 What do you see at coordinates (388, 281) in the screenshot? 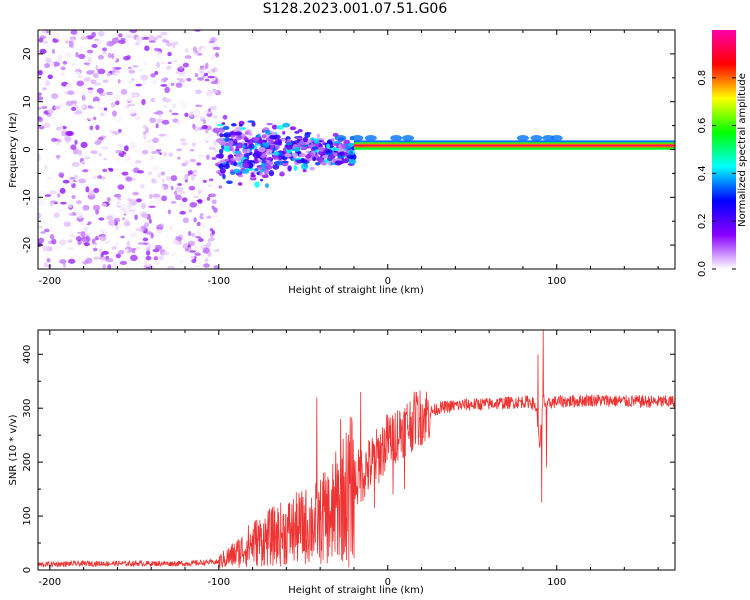
I see `spectrogram-x-tick-label: 0` at bounding box center [388, 281].